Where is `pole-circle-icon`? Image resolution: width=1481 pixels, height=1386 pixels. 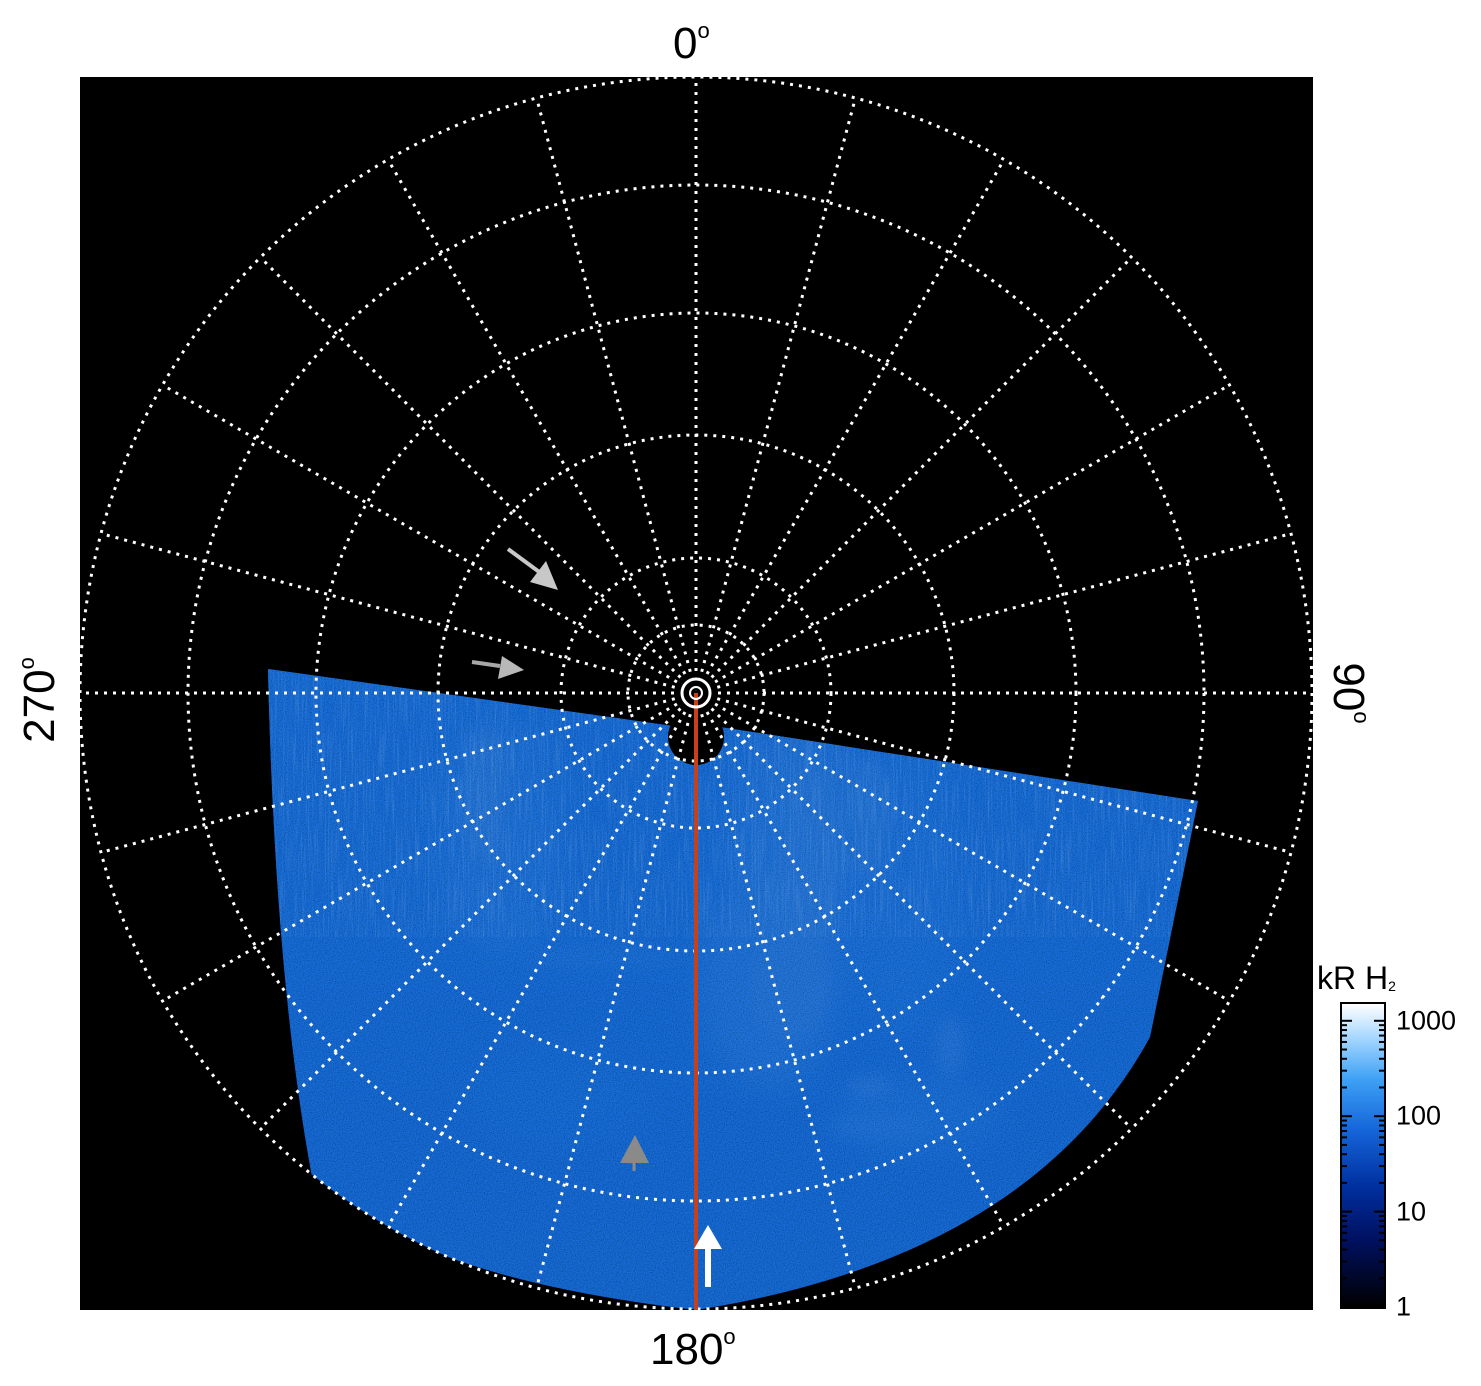 pole-circle-icon is located at coordinates (696, 693).